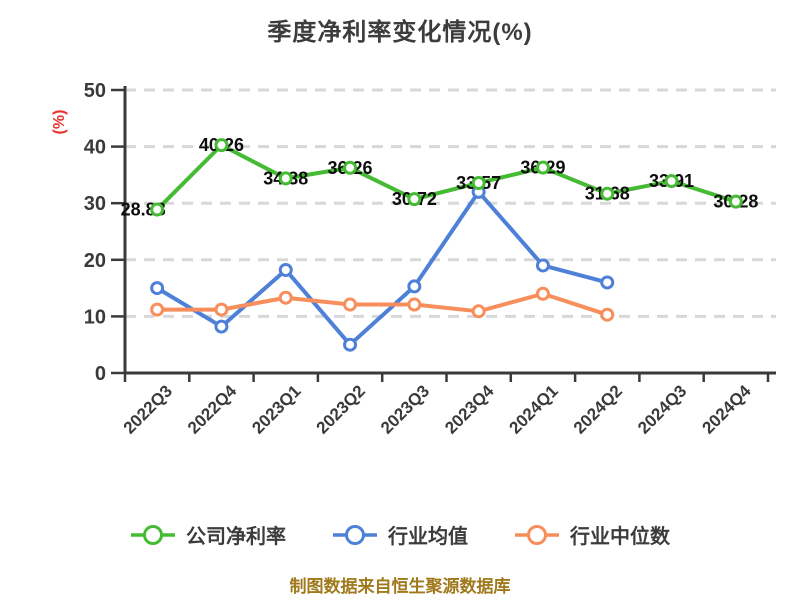 This screenshot has width=800, height=600. What do you see at coordinates (95, 261) in the screenshot?
I see `y-axis-tick-label: 20` at bounding box center [95, 261].